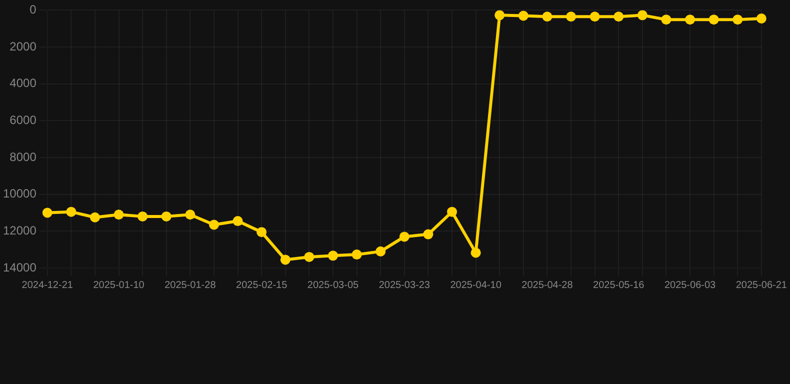 This screenshot has width=790, height=384. I want to click on x-tick-label: 2025-03-05, so click(333, 285).